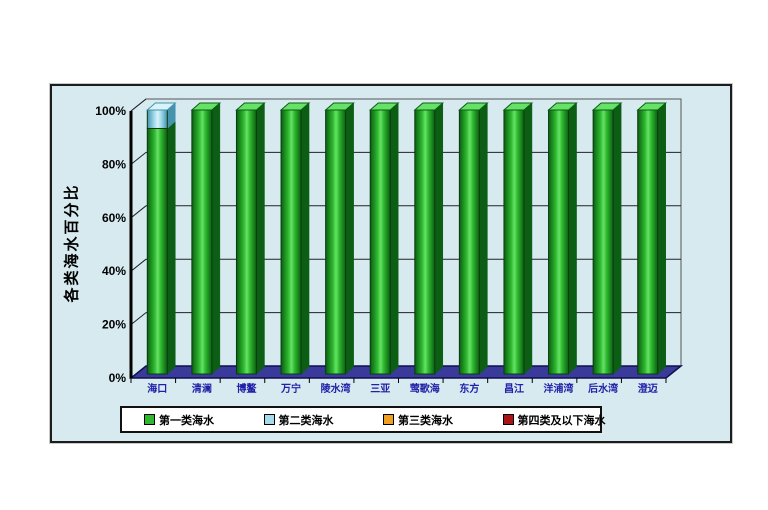 The width and height of the screenshot is (768, 510). What do you see at coordinates (157, 388) in the screenshot?
I see `x-axis-label: 海口` at bounding box center [157, 388].